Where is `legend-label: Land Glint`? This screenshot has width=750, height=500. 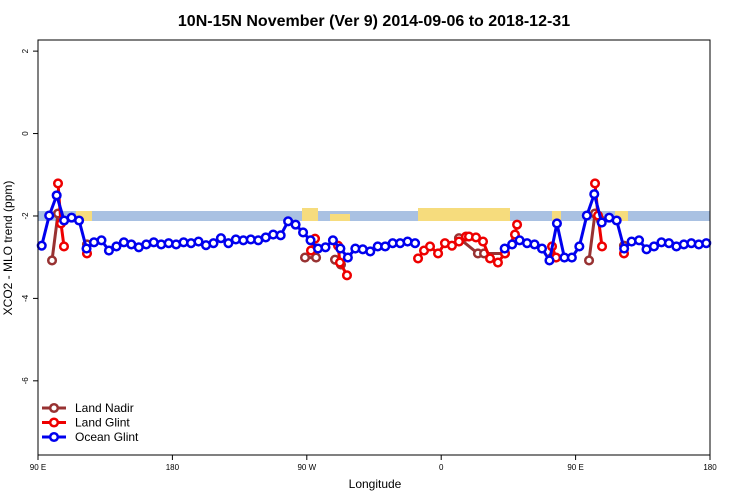 legend-label: Land Glint is located at coordinates (102, 423).